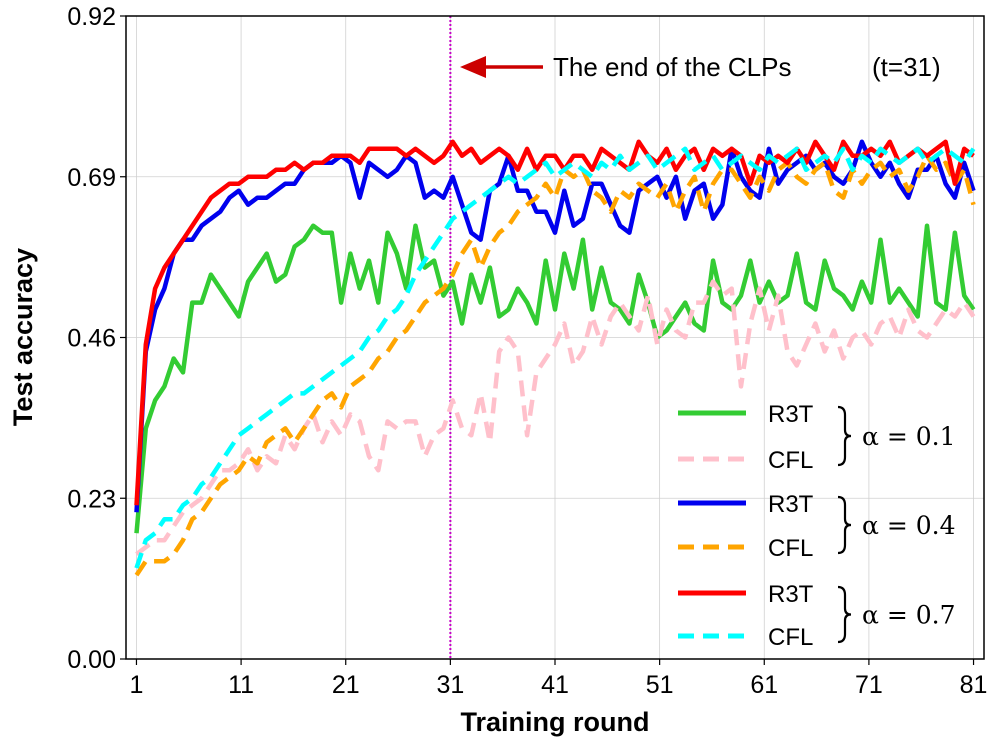 The image size is (996, 747). What do you see at coordinates (908, 436) in the screenshot?
I see `legend-alpha-label: α = 0.1` at bounding box center [908, 436].